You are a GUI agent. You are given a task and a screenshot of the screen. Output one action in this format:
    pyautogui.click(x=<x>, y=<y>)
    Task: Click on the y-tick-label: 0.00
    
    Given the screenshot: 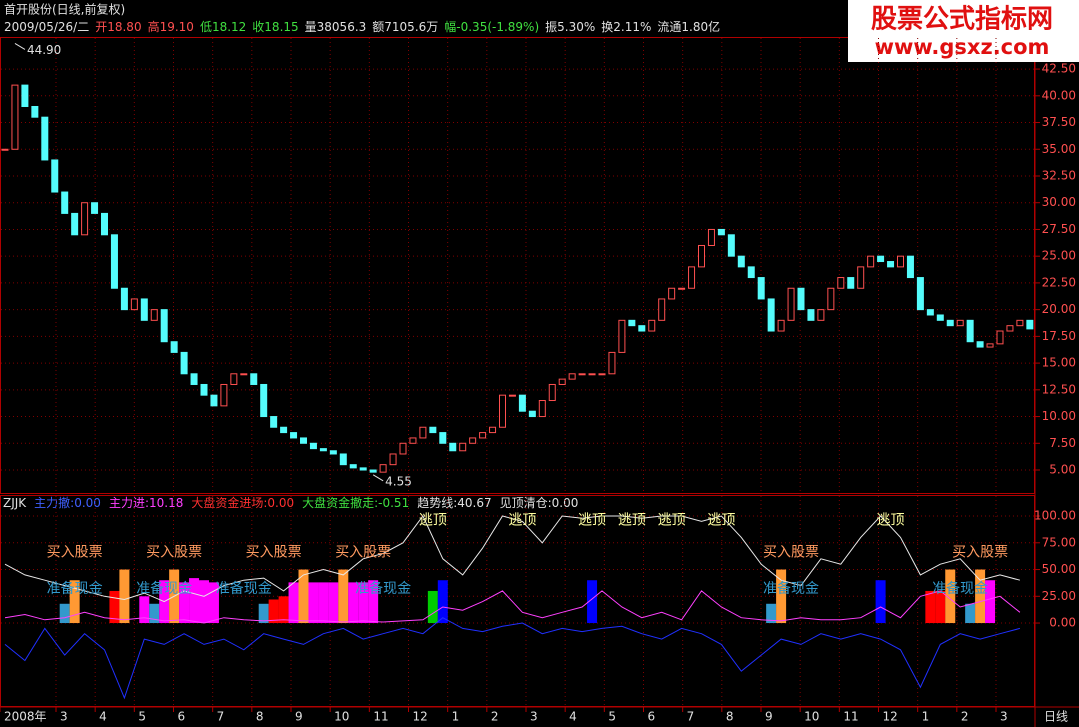 What is the action you would take?
    pyautogui.click(x=1062, y=623)
    